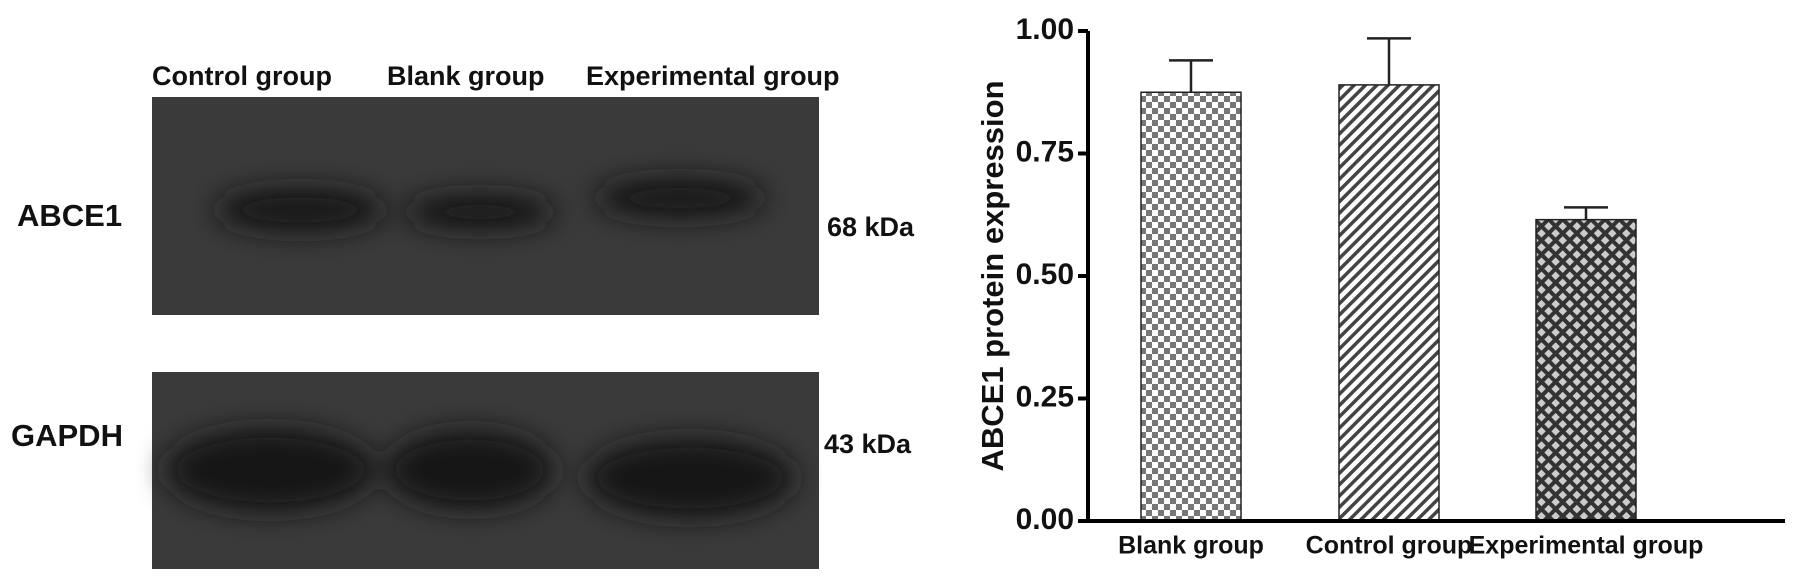  What do you see at coordinates (992, 275) in the screenshot?
I see `y-axis-label: ABCE1 protein expression` at bounding box center [992, 275].